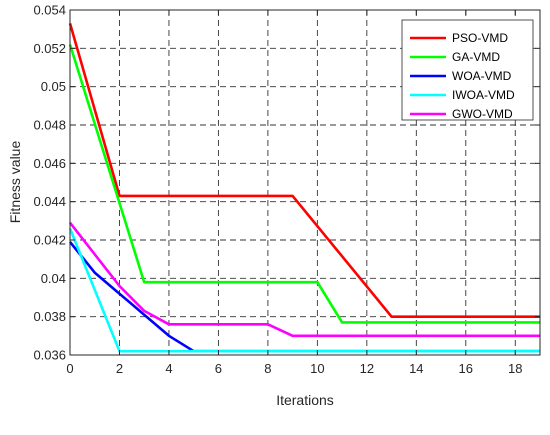  Describe the element at coordinates (15, 182) in the screenshot. I see `y-axis-label: Fitness value` at that location.